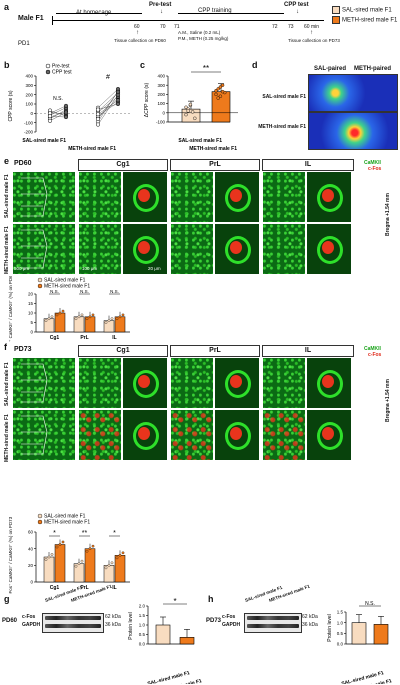  I want to click on panel-b-label: b, so click(7, 65).